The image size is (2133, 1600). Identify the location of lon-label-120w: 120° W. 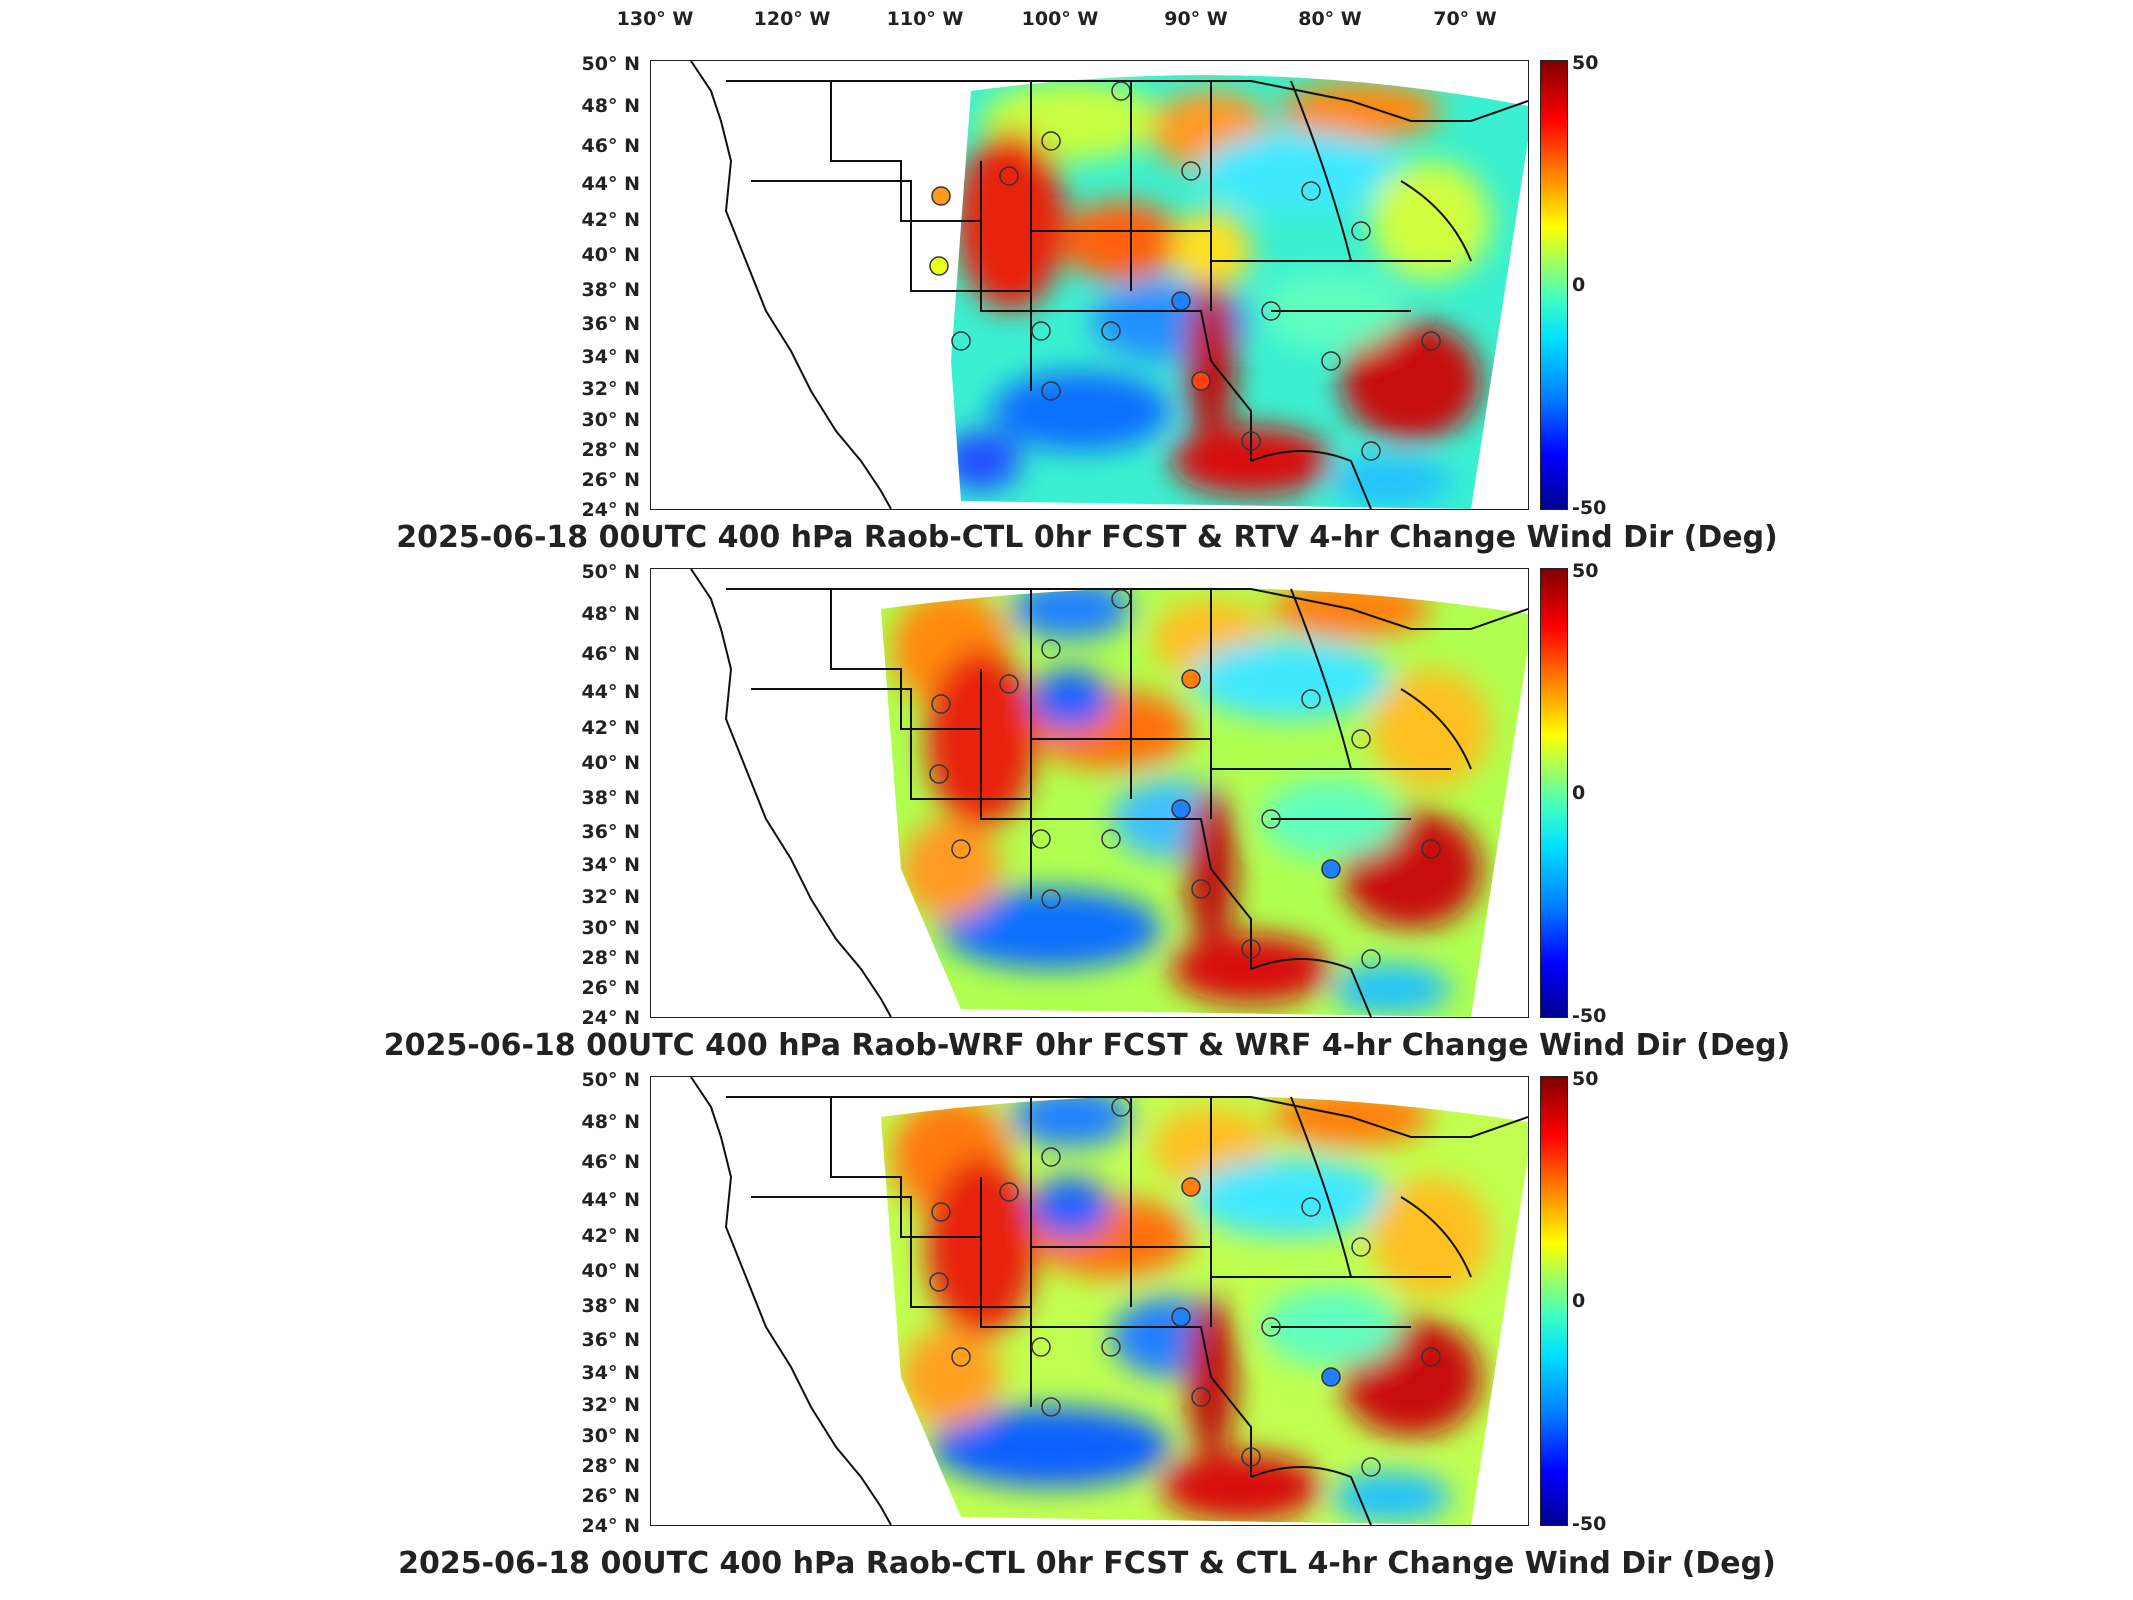
(792, 19).